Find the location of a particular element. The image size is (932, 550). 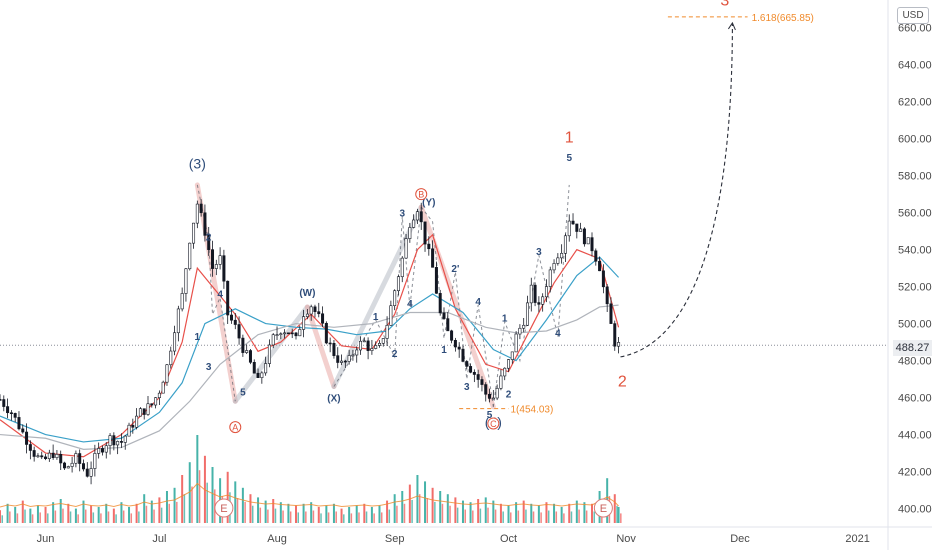

y-tick-label: 560.00 is located at coordinates (915, 214).